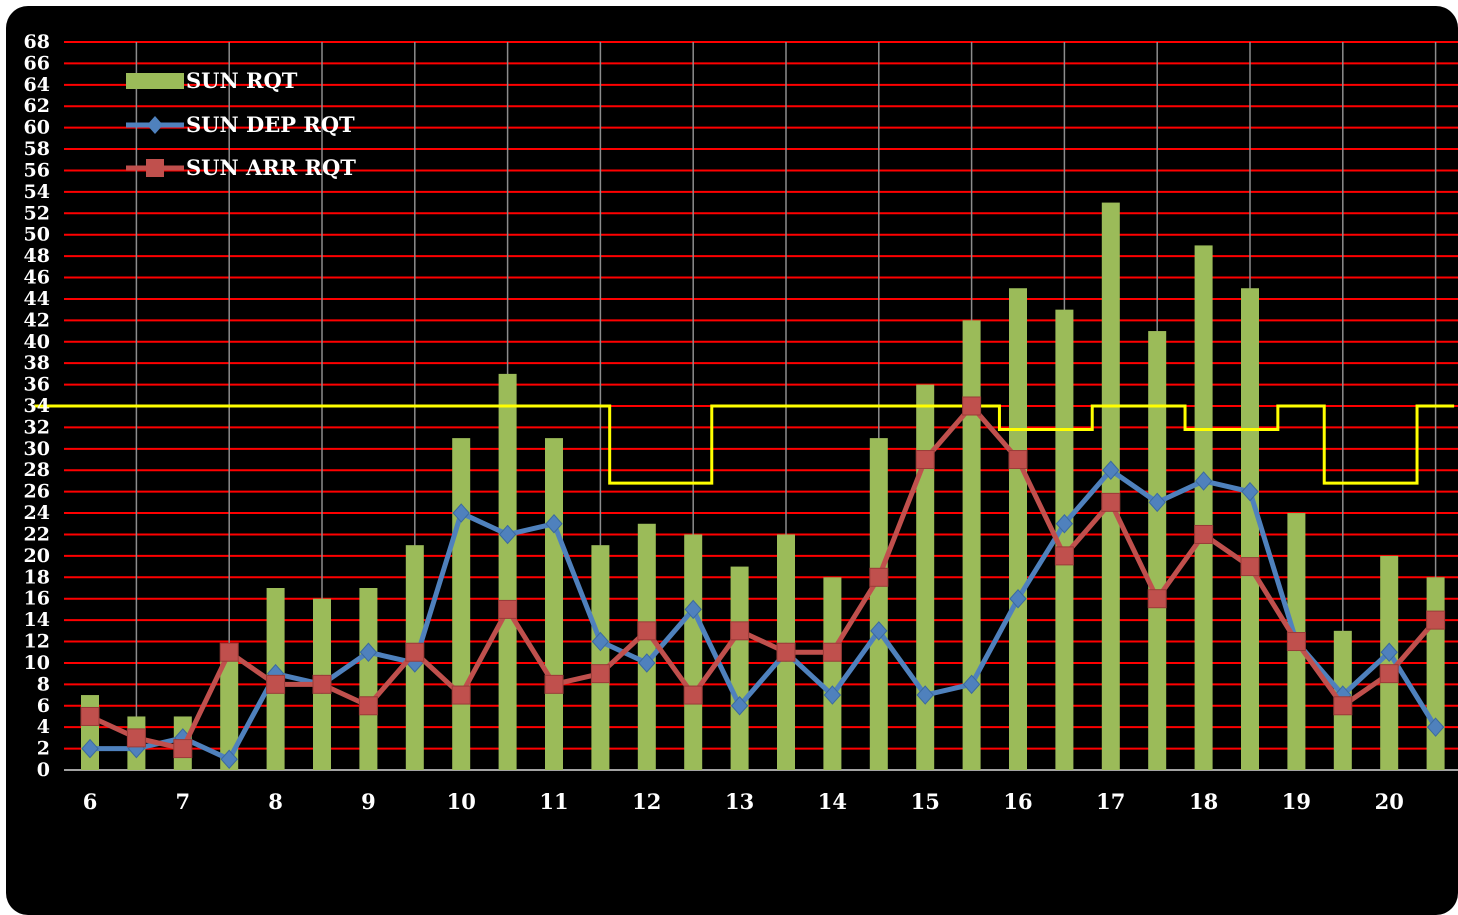 Image resolution: width=1458 pixels, height=915 pixels. I want to click on y-tick-label: 42, so click(37, 320).